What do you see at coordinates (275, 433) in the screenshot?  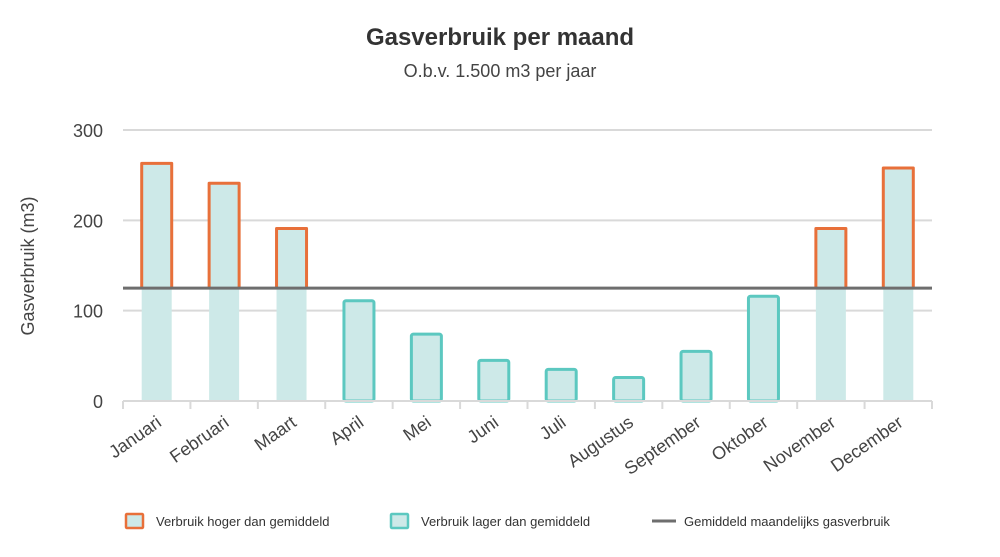 I see `x-tick-label: Maart` at bounding box center [275, 433].